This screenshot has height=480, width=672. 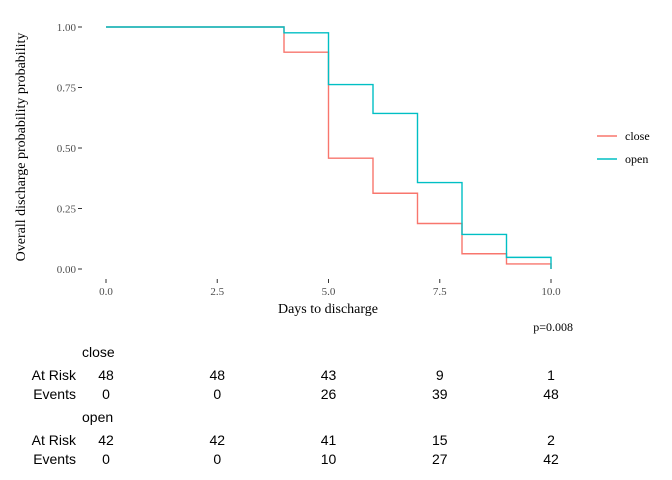 What do you see at coordinates (551, 440) in the screenshot?
I see `risk-cell: 2` at bounding box center [551, 440].